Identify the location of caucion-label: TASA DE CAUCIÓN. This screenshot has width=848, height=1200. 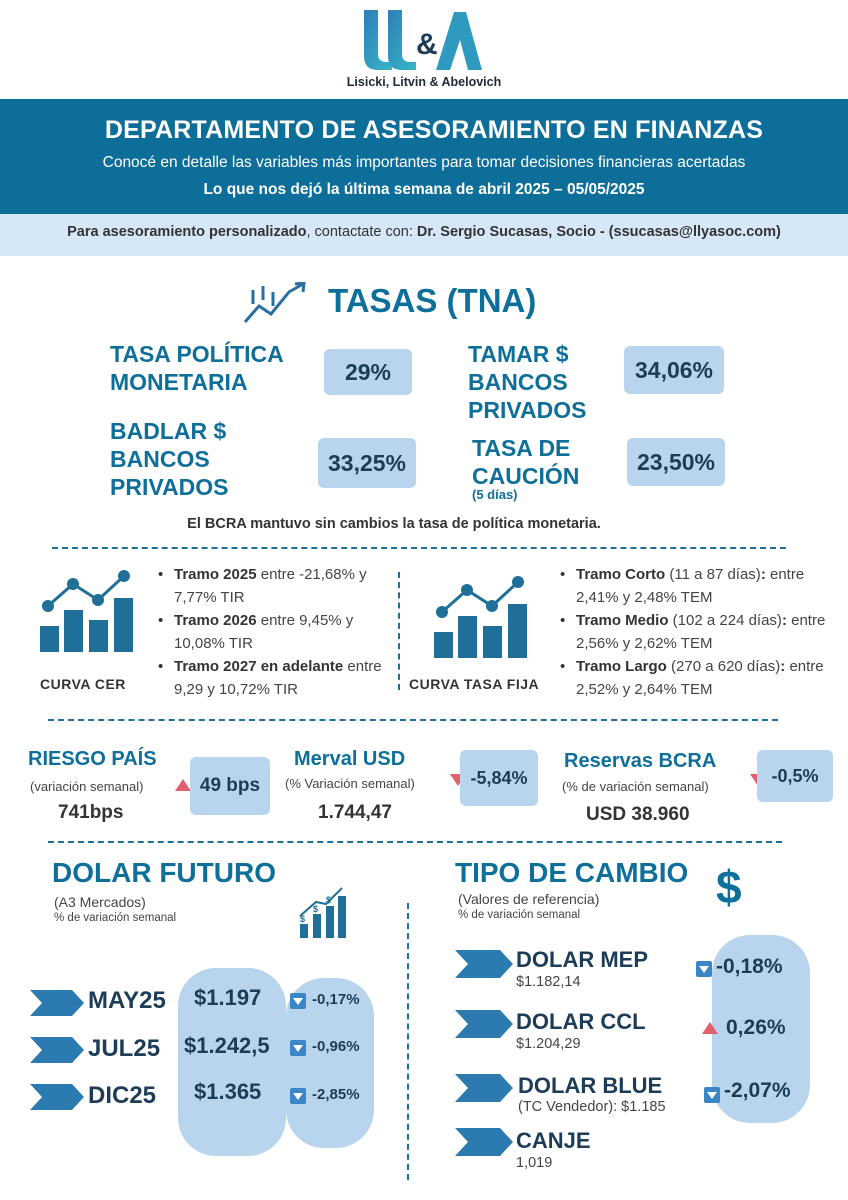
(526, 462).